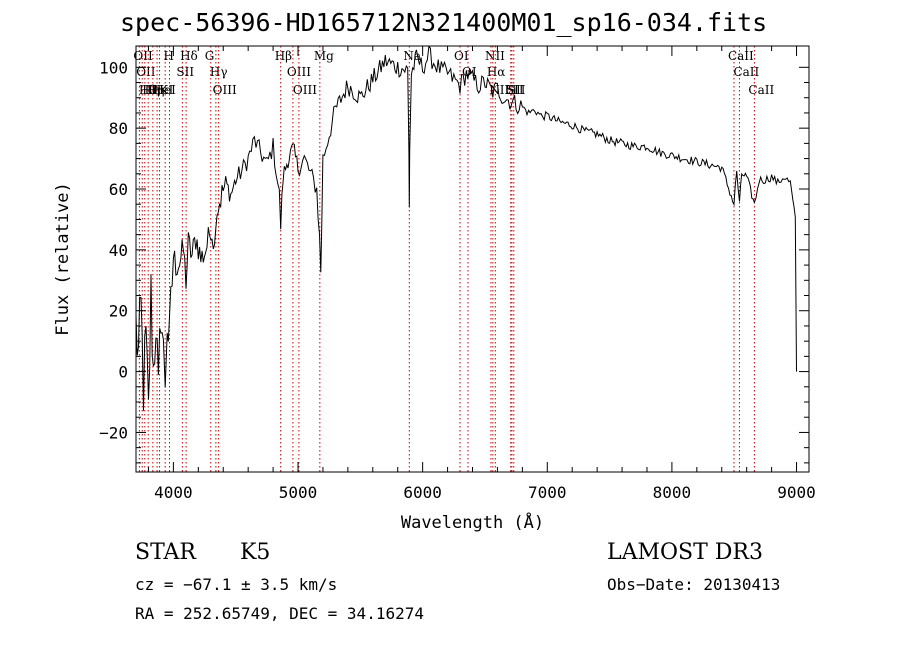 The image size is (900, 649). Describe the element at coordinates (796, 492) in the screenshot. I see `x-tick-label: 9000` at that location.